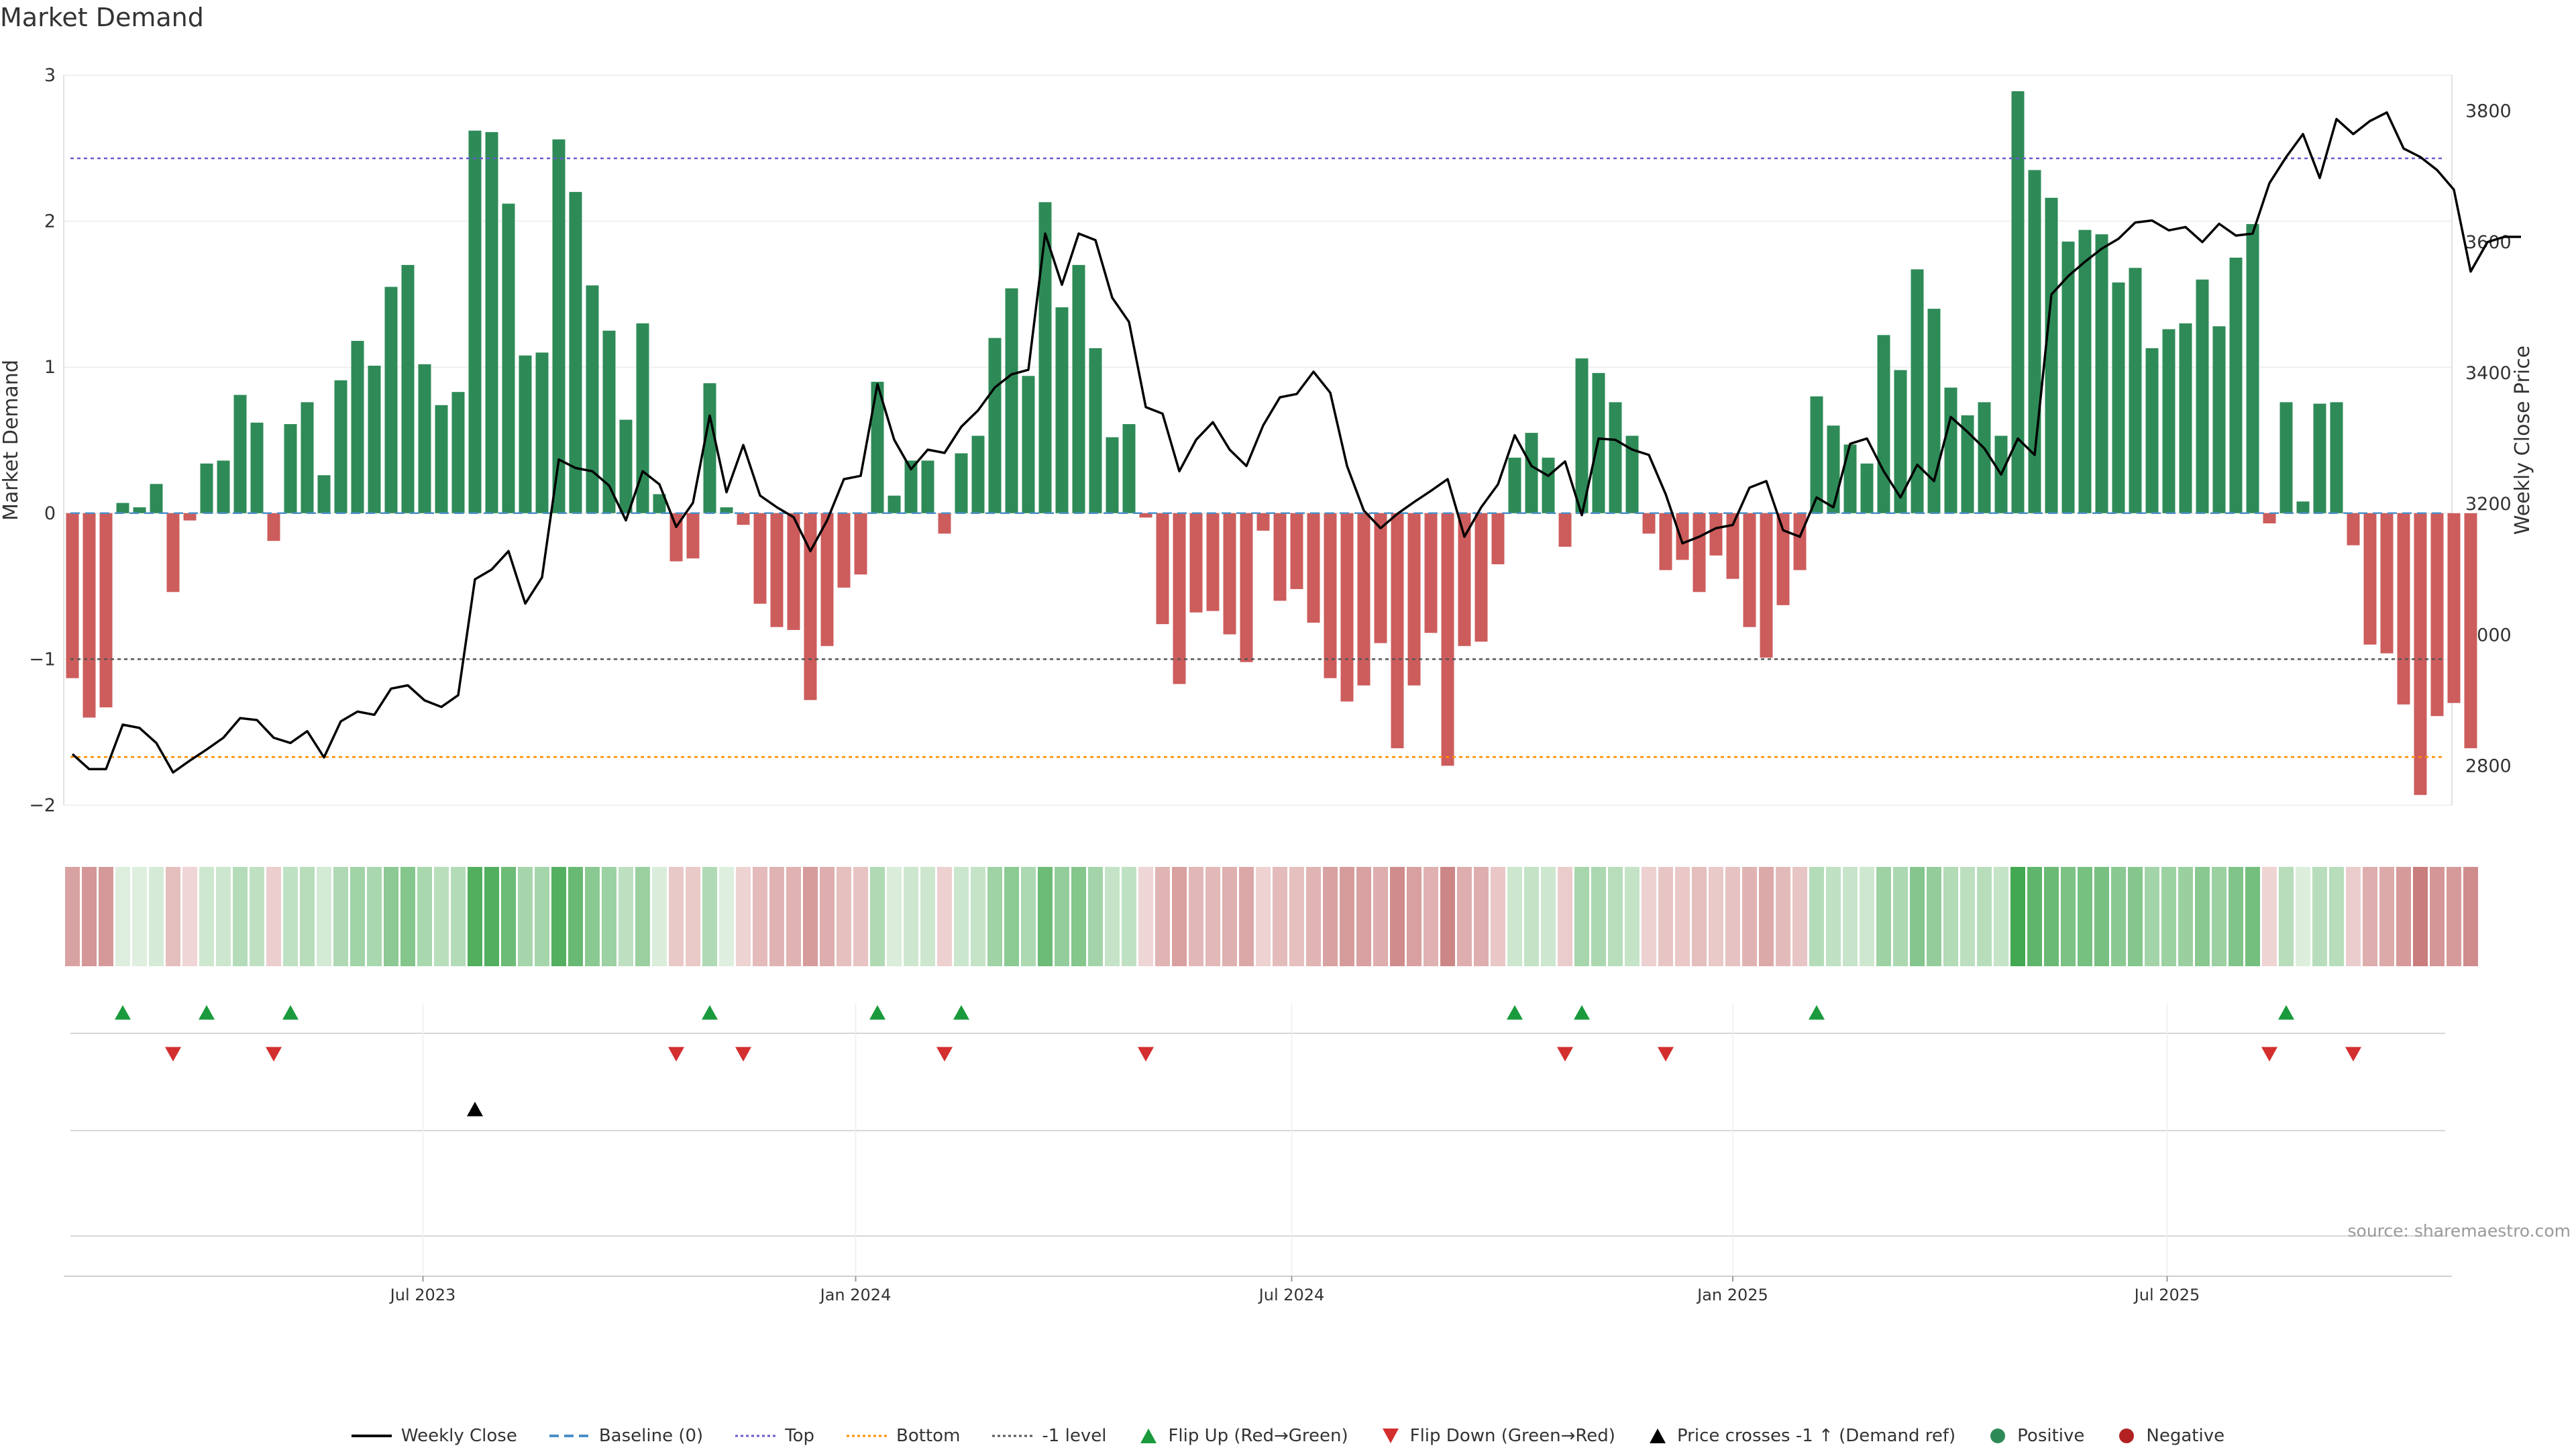 This screenshot has height=1452, width=2576. Describe the element at coordinates (422, 1295) in the screenshot. I see `x-tick-label: Jul 2023` at that location.